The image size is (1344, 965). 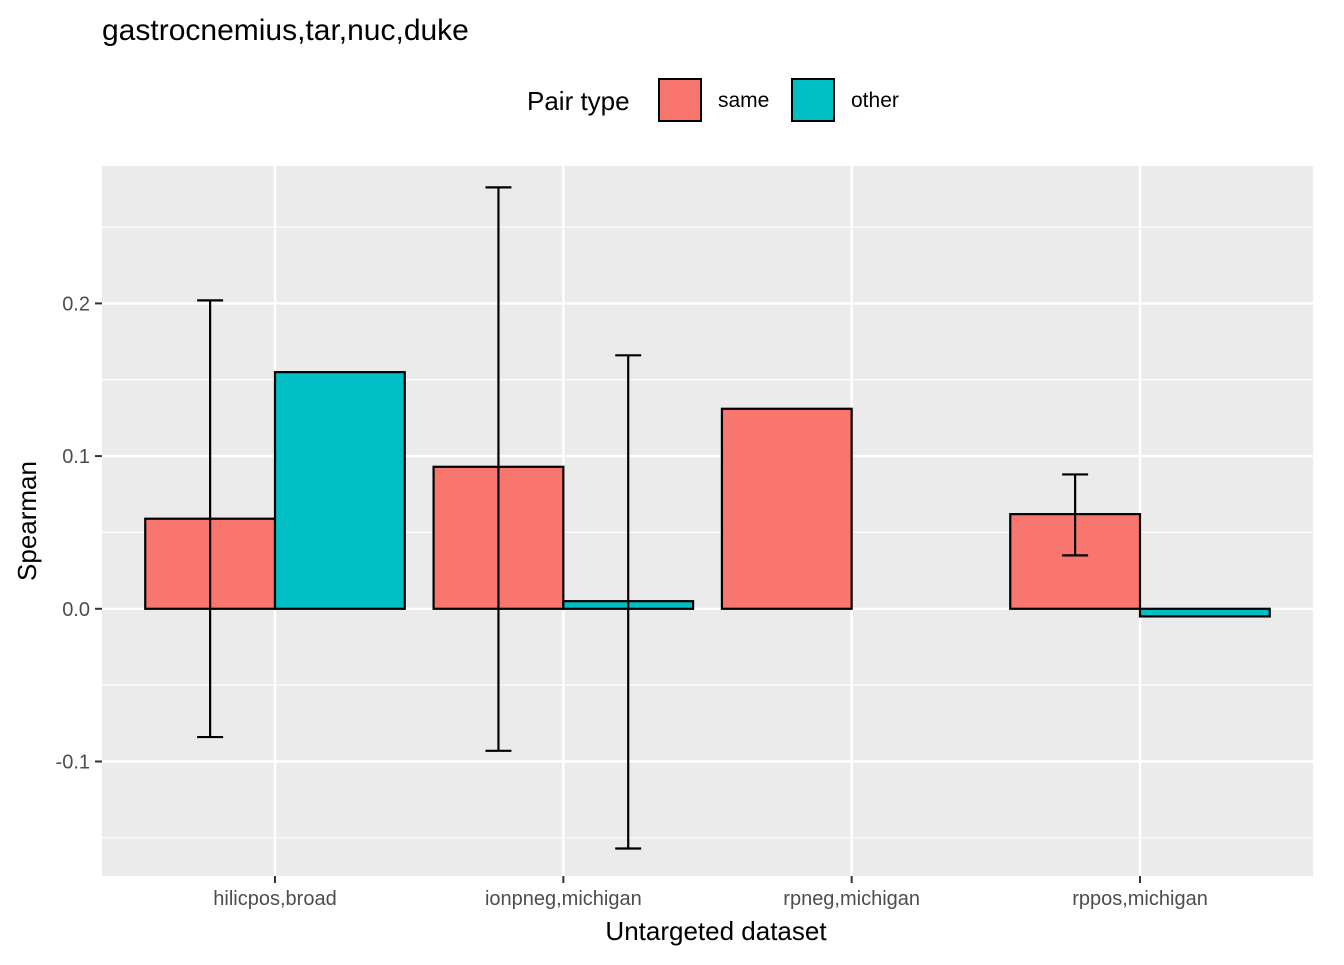 I want to click on legend-swatch-other, so click(x=813, y=100).